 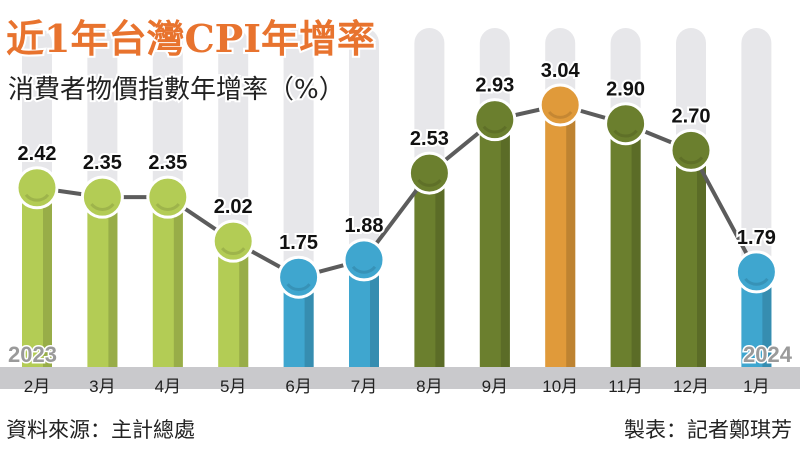 I want to click on x-tick-label: 9月, so click(x=495, y=386).